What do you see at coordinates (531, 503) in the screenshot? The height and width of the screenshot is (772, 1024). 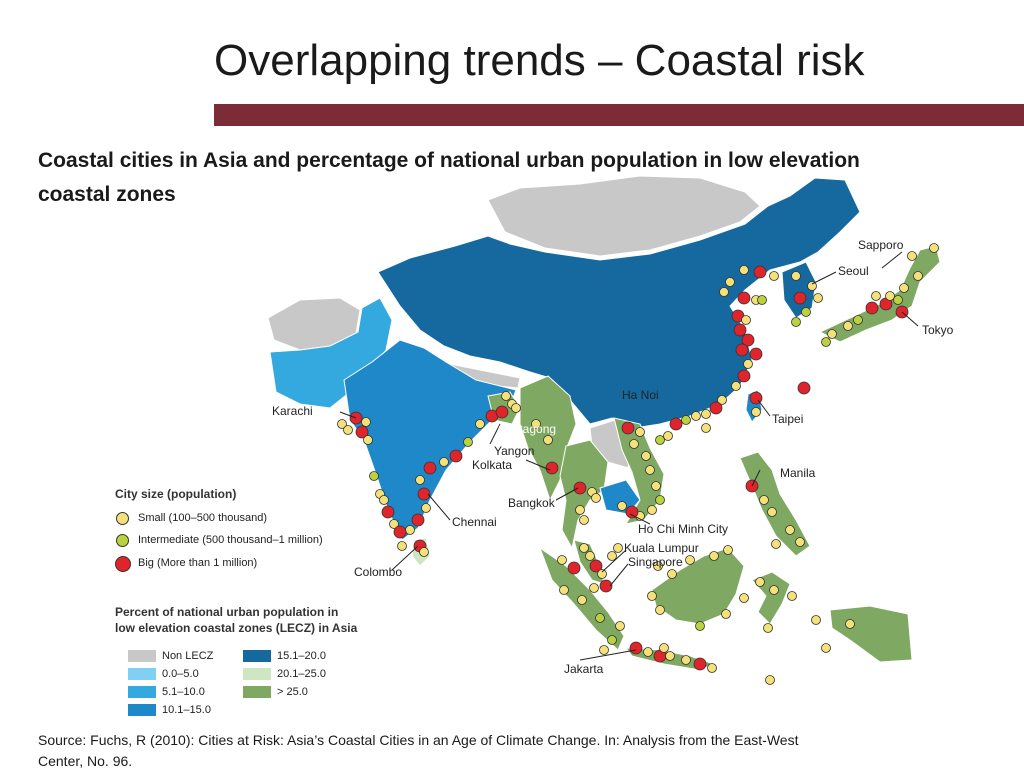 I see `city-label-bangkok: Bangkok` at bounding box center [531, 503].